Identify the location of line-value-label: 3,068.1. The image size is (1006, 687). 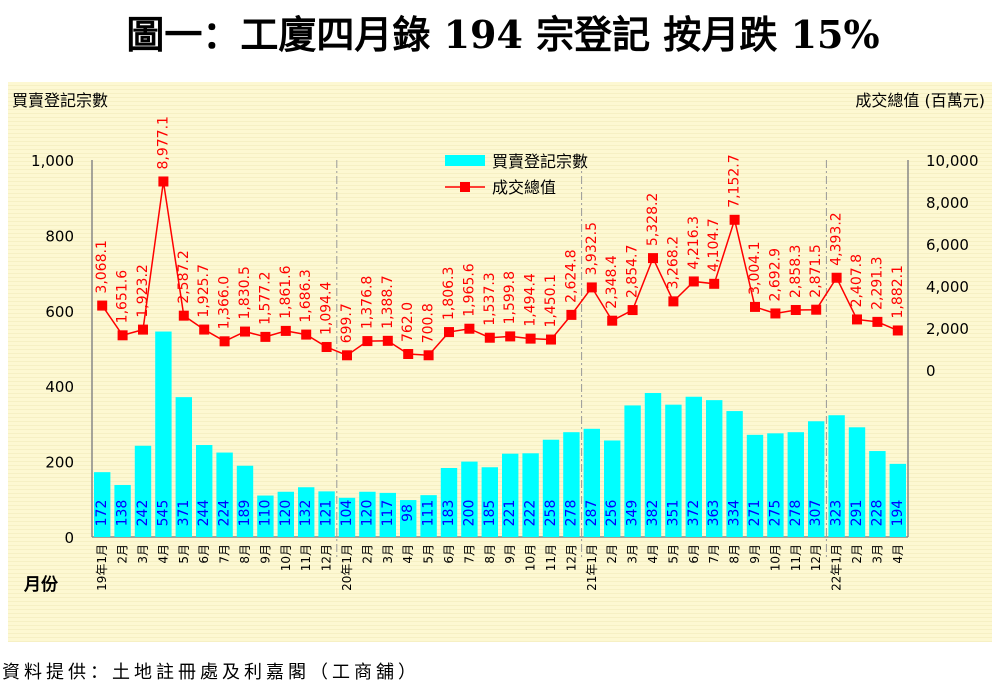
(102, 266).